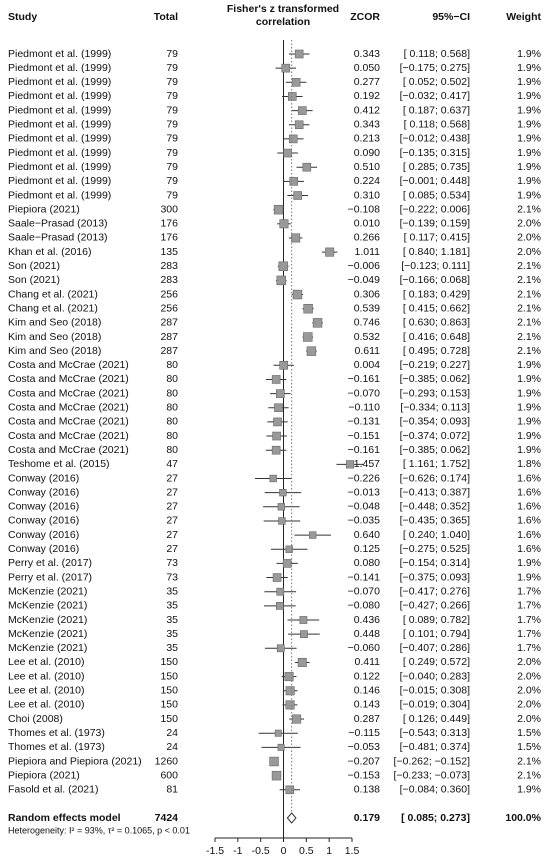 The width and height of the screenshot is (550, 861). What do you see at coordinates (364, 521) in the screenshot?
I see `zcor-label: −0.035` at bounding box center [364, 521].